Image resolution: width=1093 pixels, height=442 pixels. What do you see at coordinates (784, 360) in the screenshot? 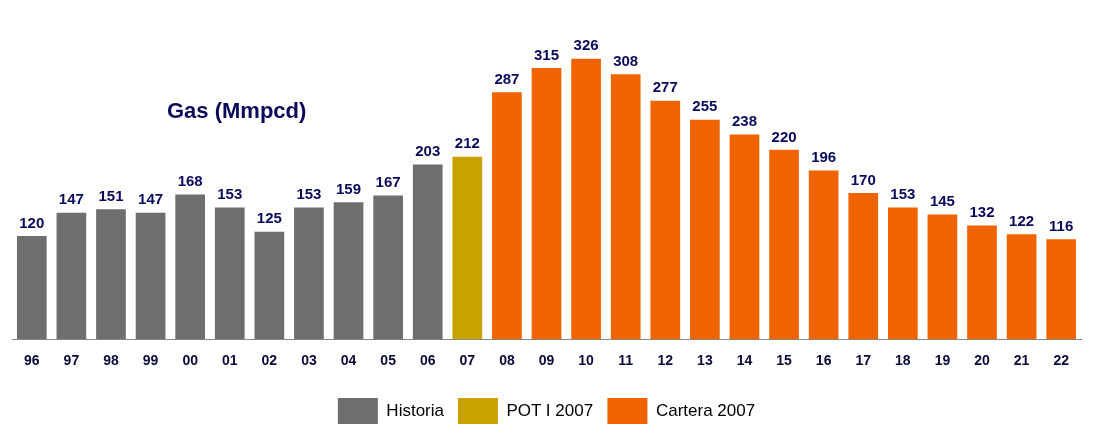
I see `x-tick-label: 15` at bounding box center [784, 360].